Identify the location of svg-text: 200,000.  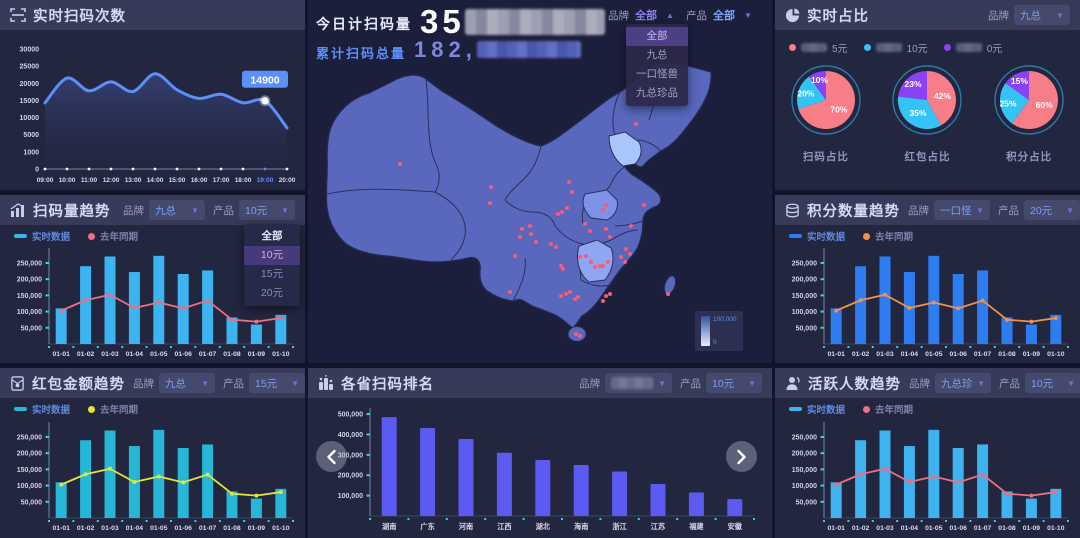
(804, 454).